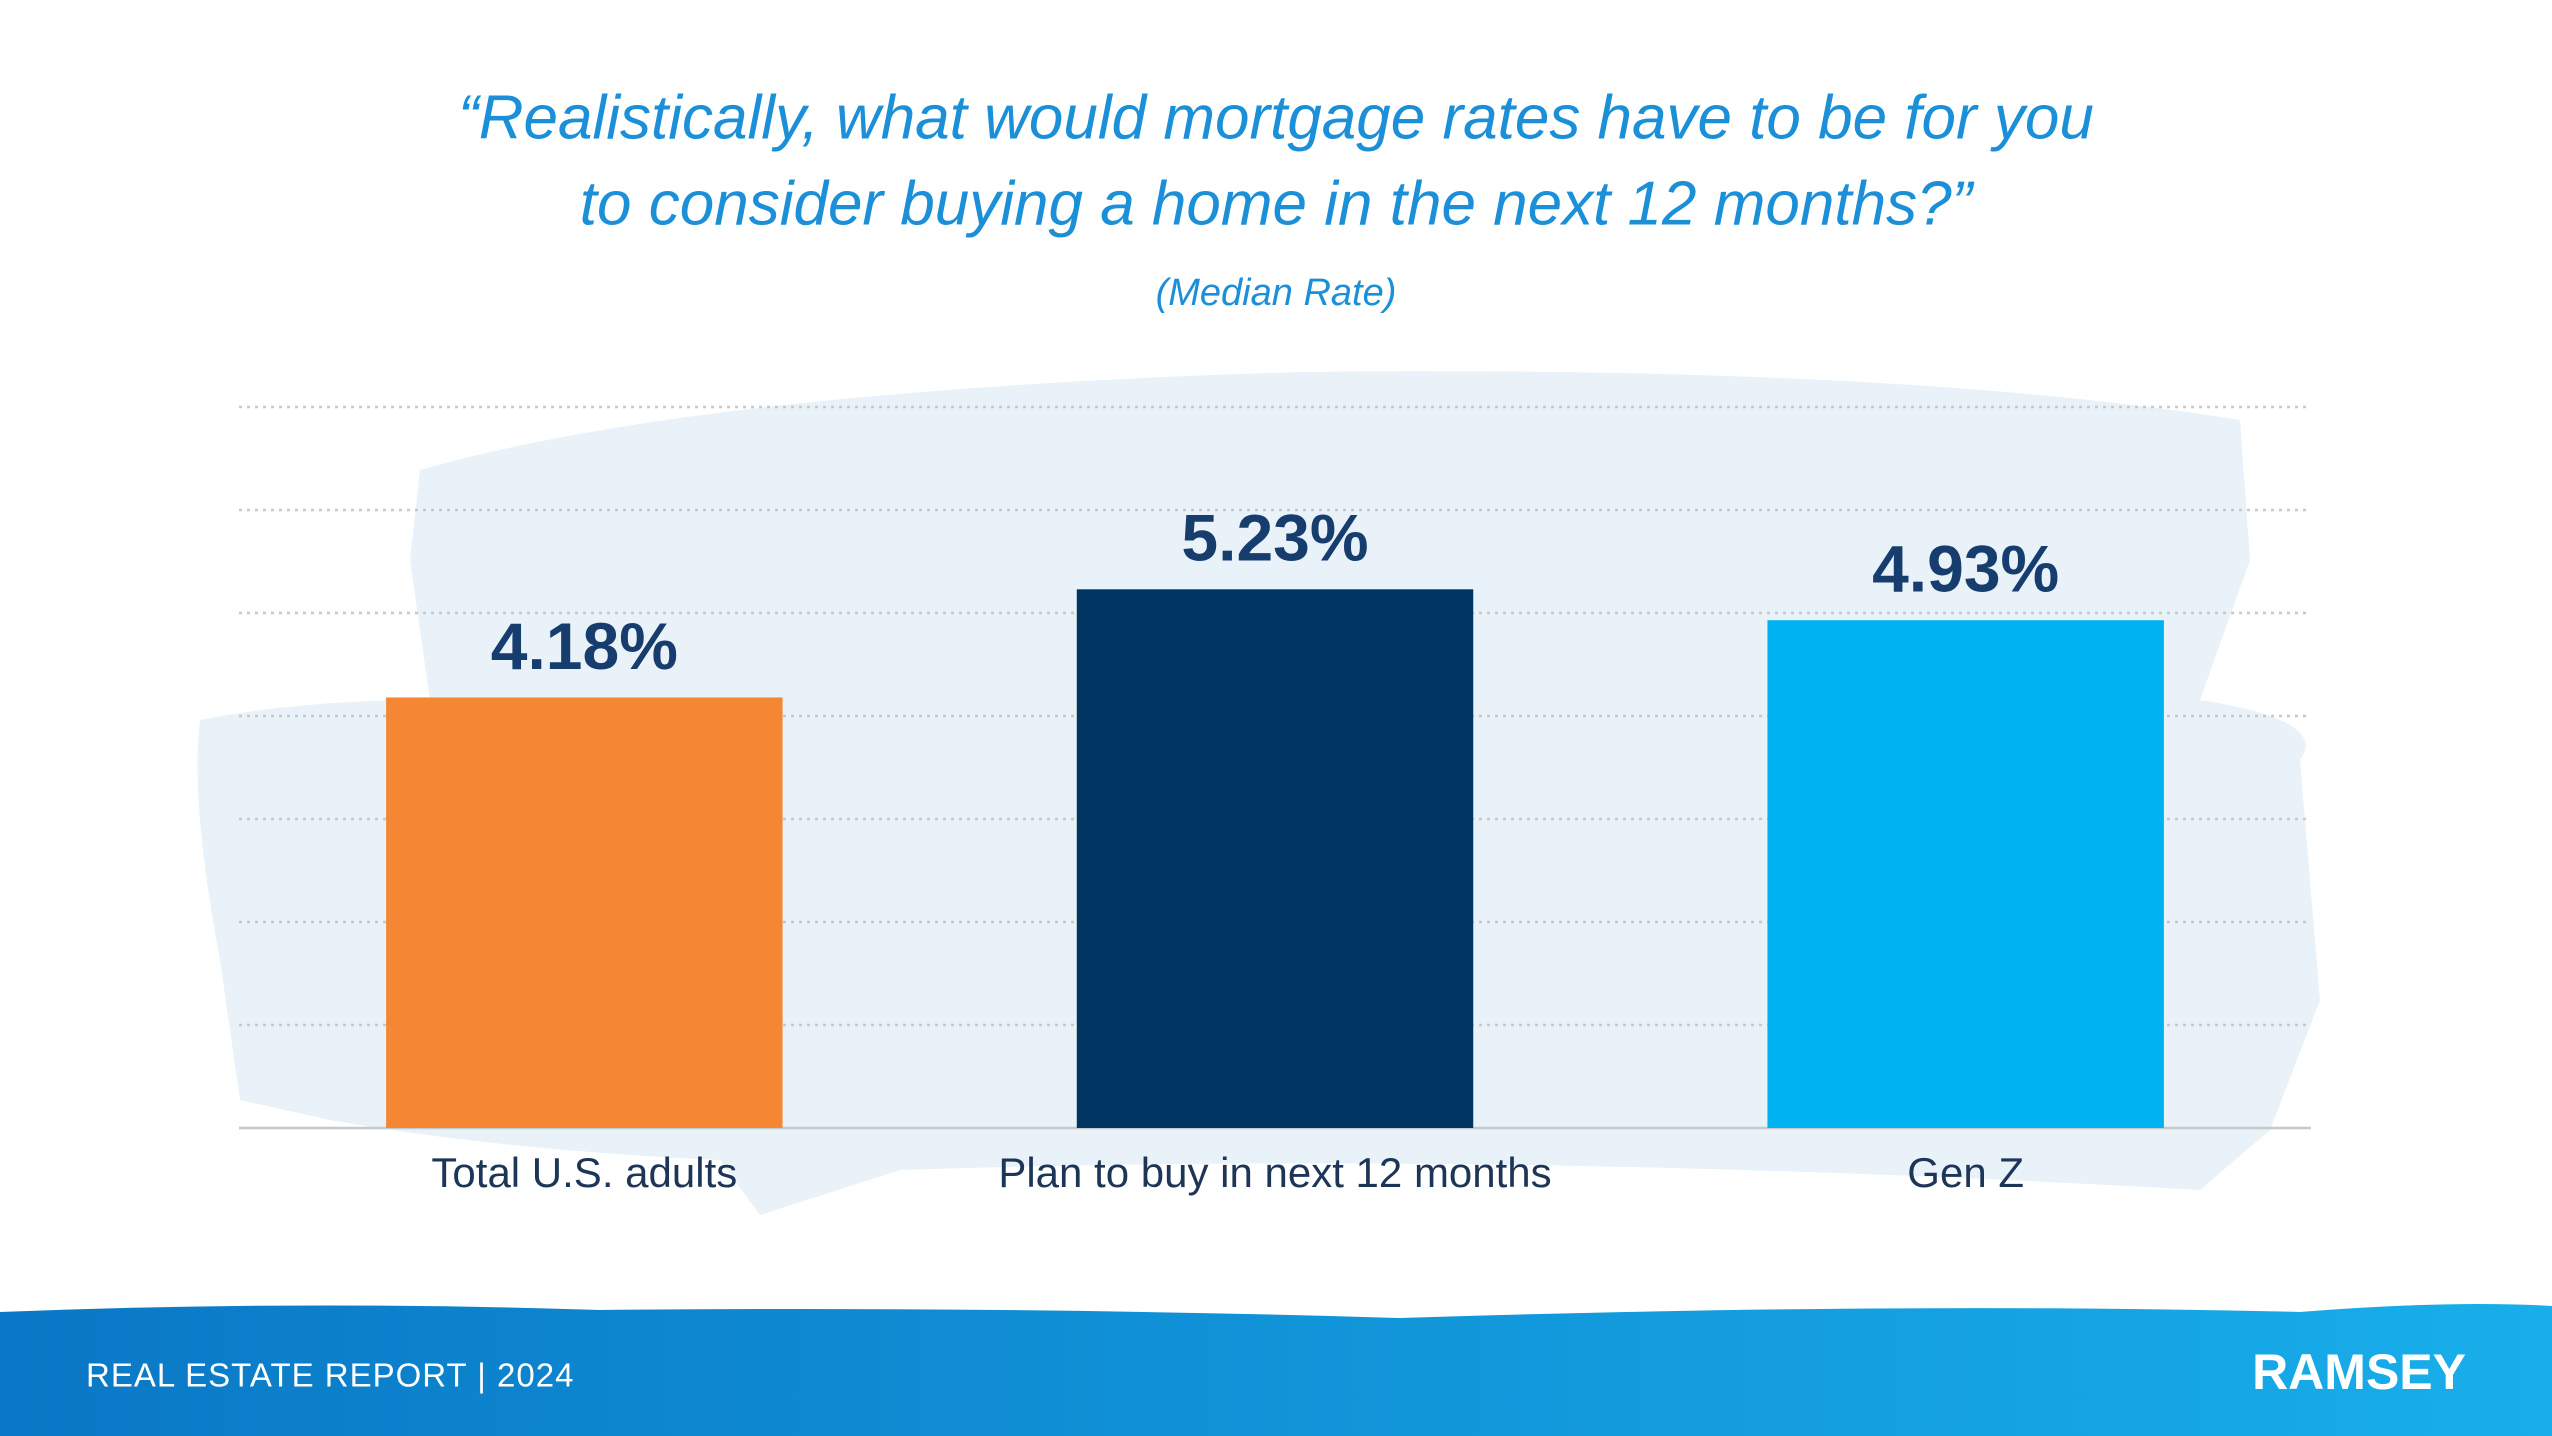 This screenshot has height=1436, width=2552. Describe the element at coordinates (2359, 1372) in the screenshot. I see `footer-brand: RAMSEY` at that location.